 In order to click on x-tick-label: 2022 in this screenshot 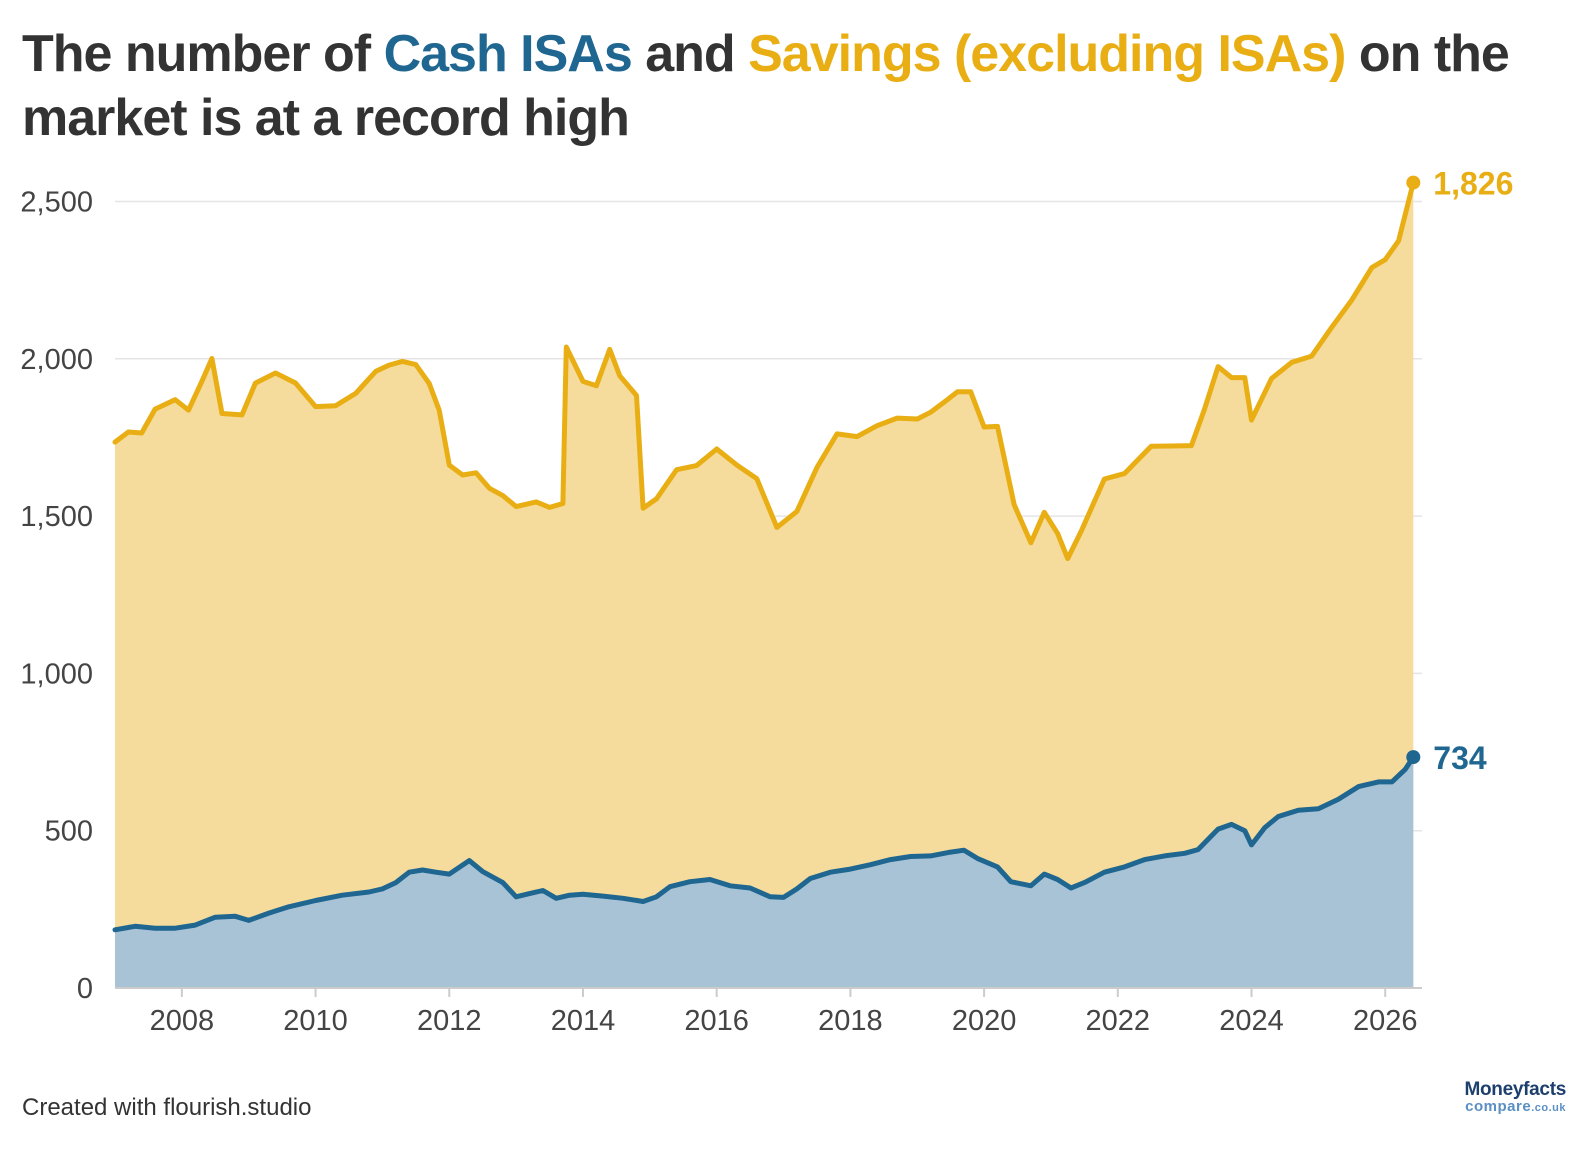, I will do `click(1118, 1021)`.